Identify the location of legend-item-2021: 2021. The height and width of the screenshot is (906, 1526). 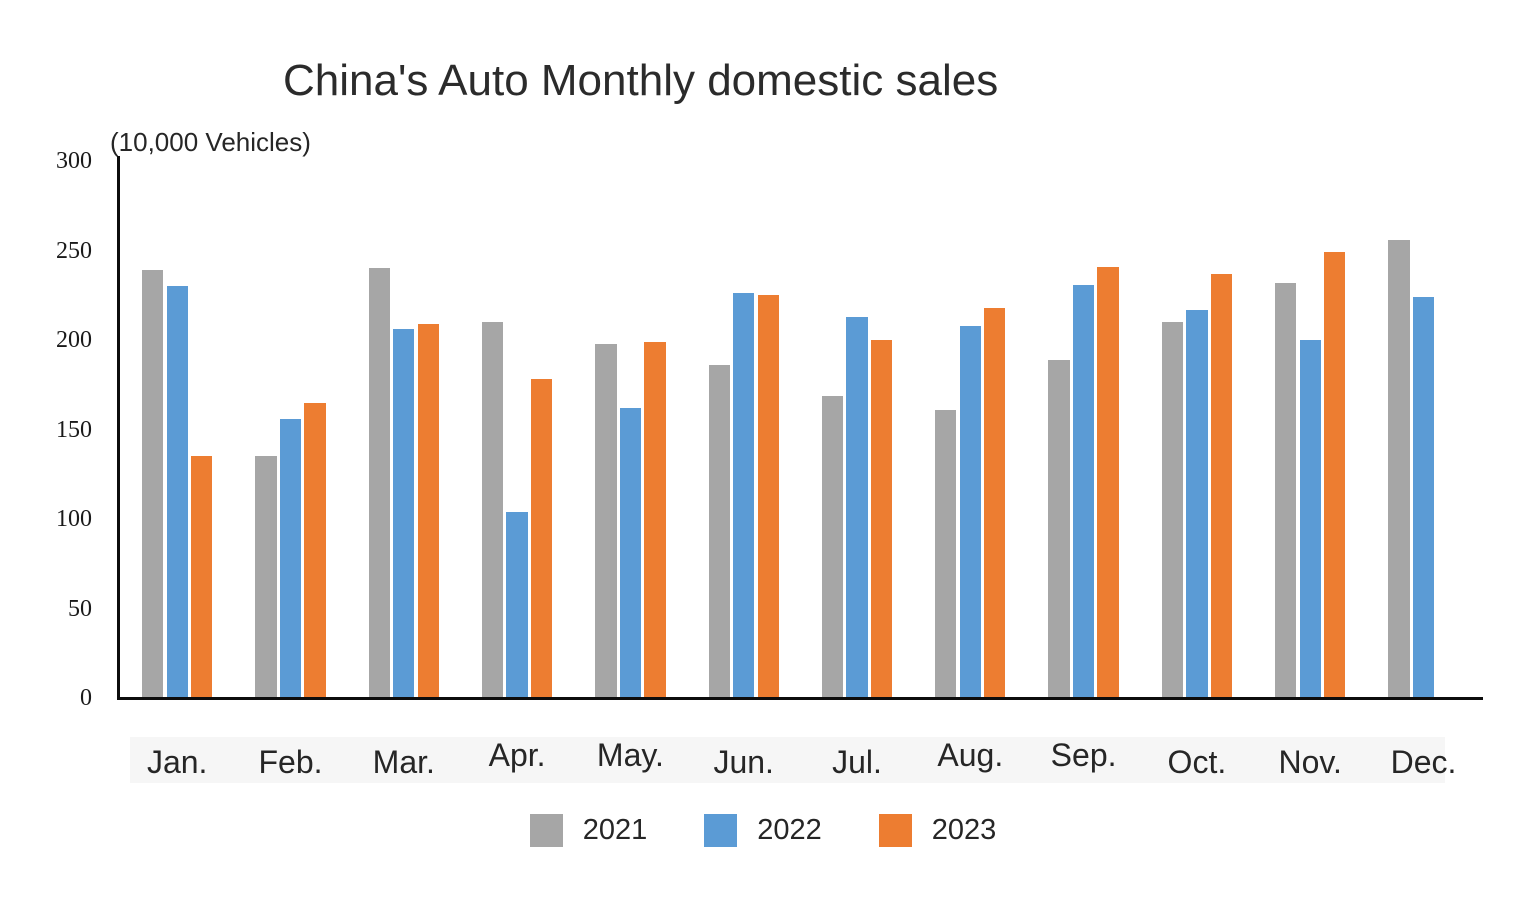
(588, 830).